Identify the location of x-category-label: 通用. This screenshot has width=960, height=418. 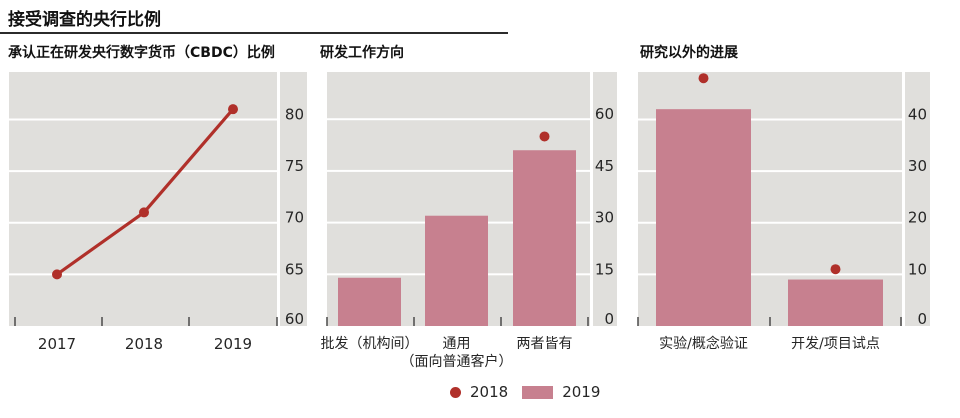
(457, 344).